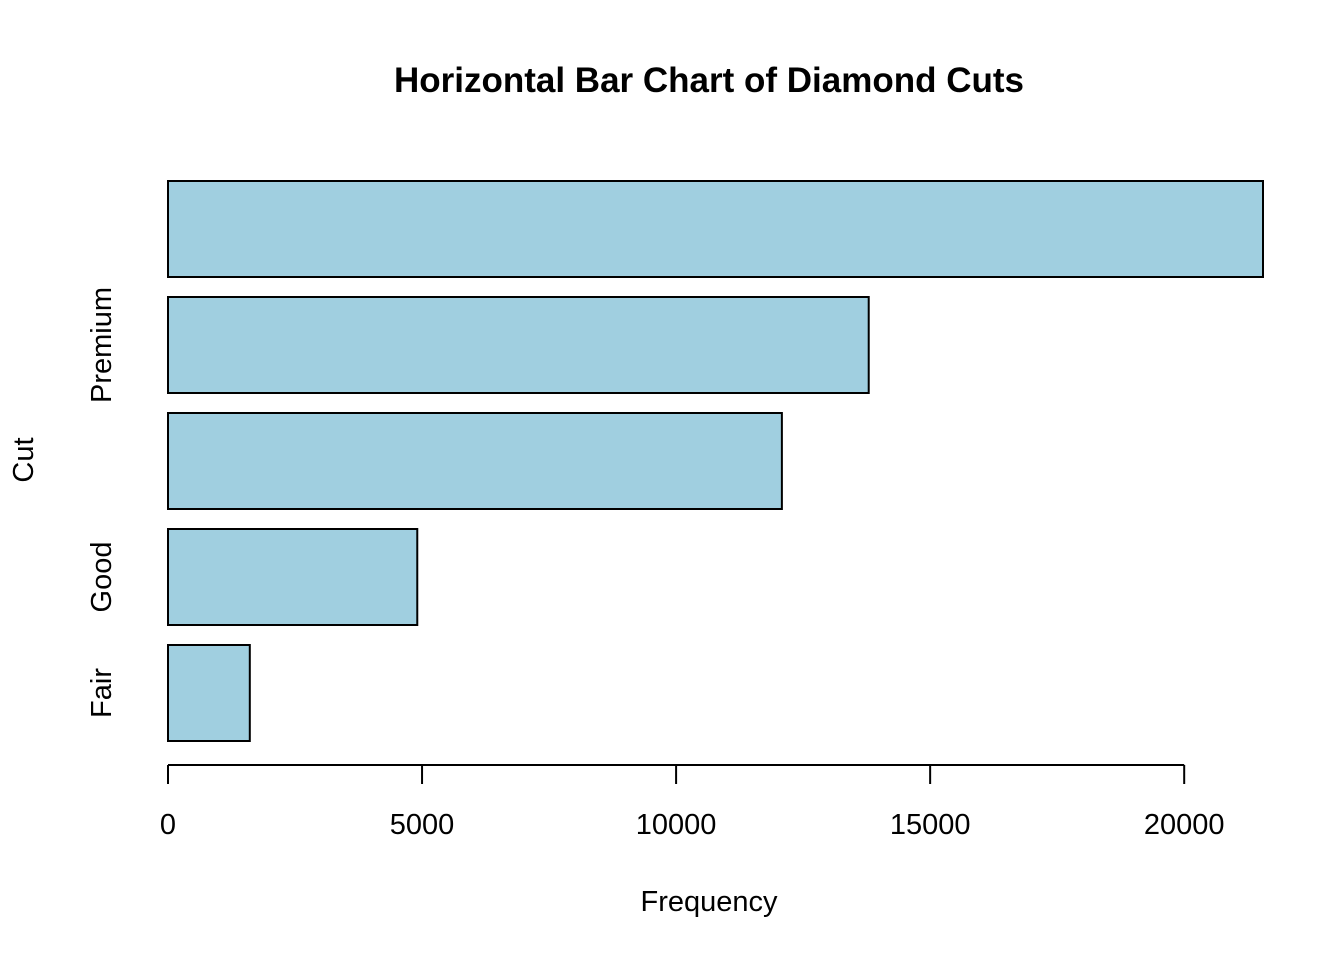 The height and width of the screenshot is (960, 1344). Describe the element at coordinates (168, 825) in the screenshot. I see `x-tick-label: 0` at that location.